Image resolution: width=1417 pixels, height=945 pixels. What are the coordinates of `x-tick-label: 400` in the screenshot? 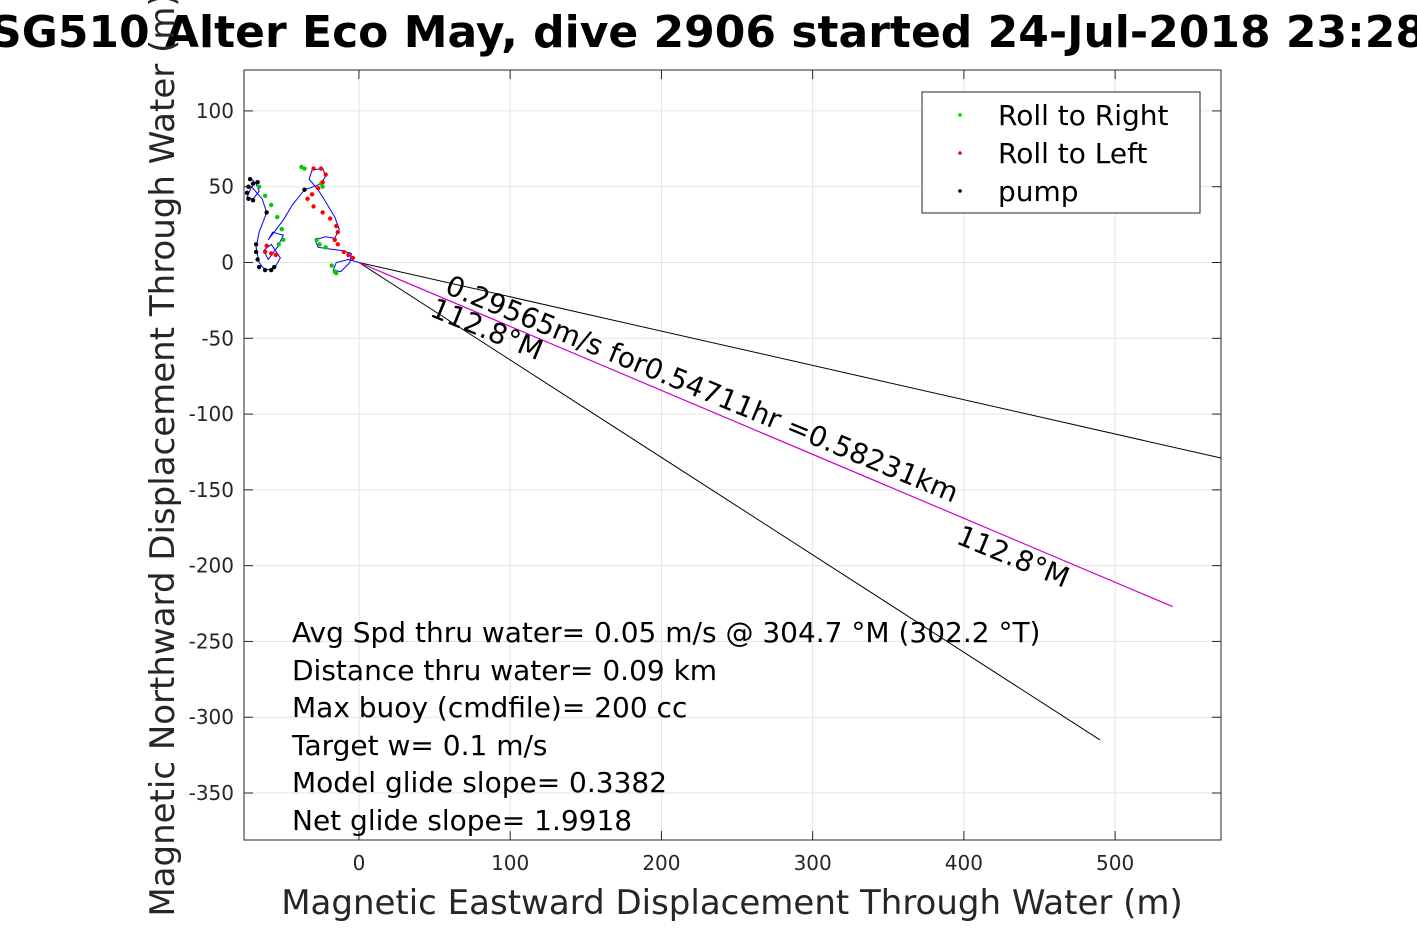 It's located at (964, 863).